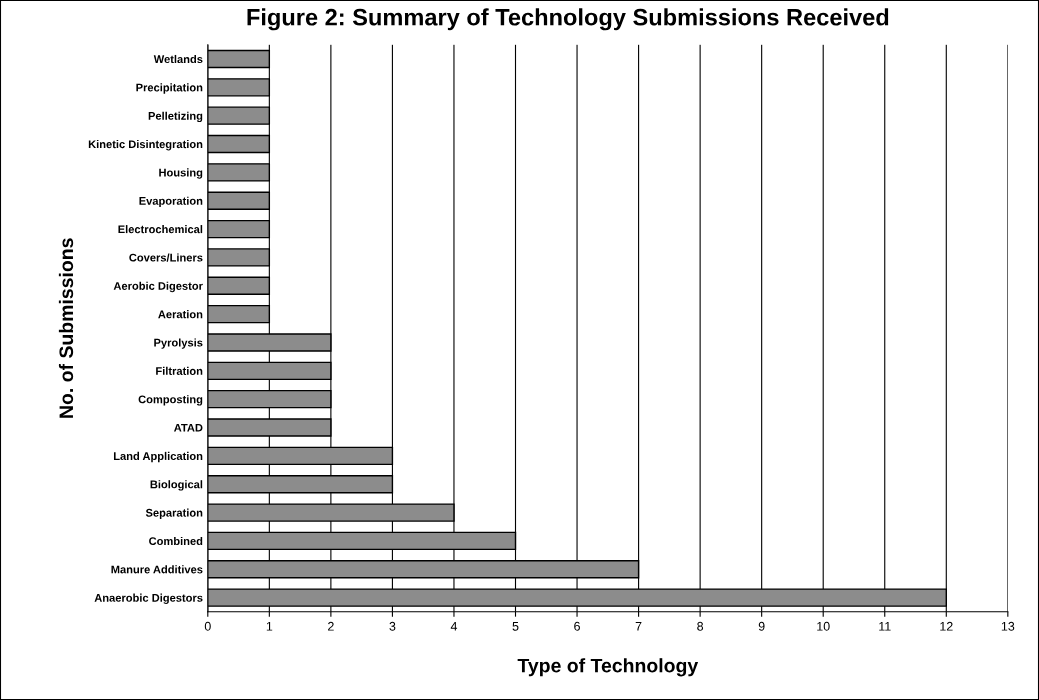  I want to click on y-tick-label: Wetlands, so click(178, 59).